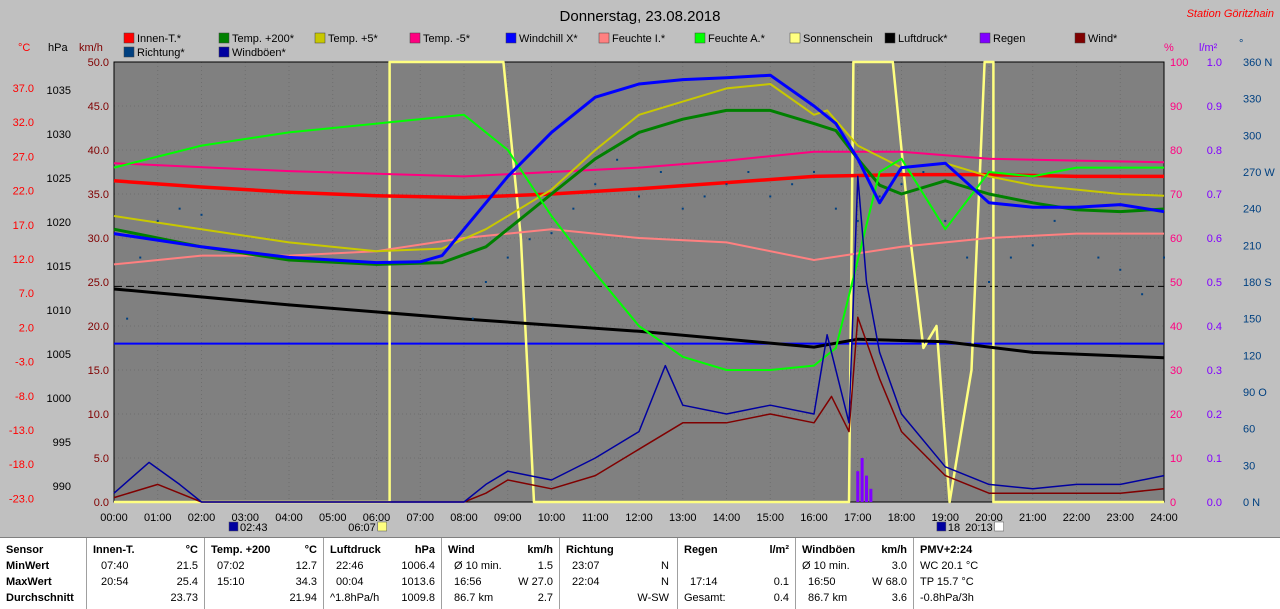 Image resolution: width=1280 pixels, height=609 pixels. Describe the element at coordinates (535, 582) in the screenshot. I see `stats-value: W 27.0` at that location.